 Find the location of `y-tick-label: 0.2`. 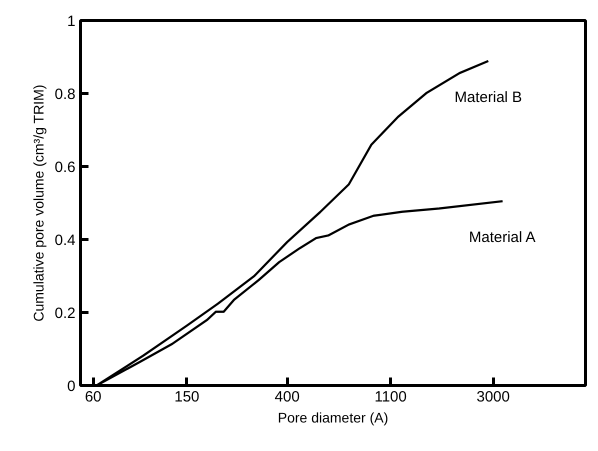

y-tick-label: 0.2 is located at coordinates (65, 313).